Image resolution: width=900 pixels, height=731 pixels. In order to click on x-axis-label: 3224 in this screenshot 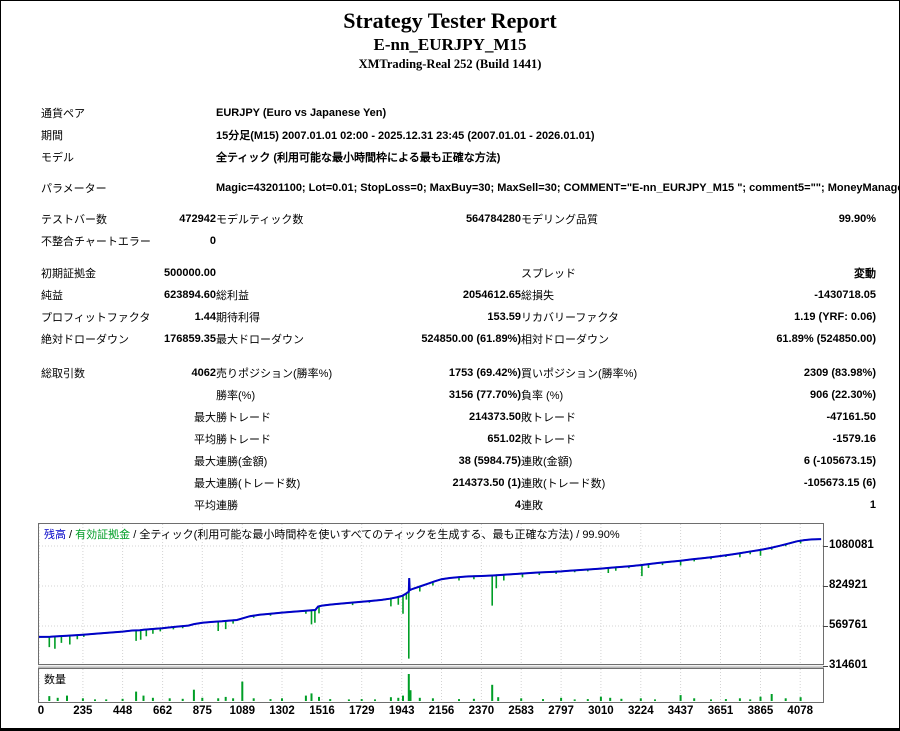, I will do `click(641, 711)`.